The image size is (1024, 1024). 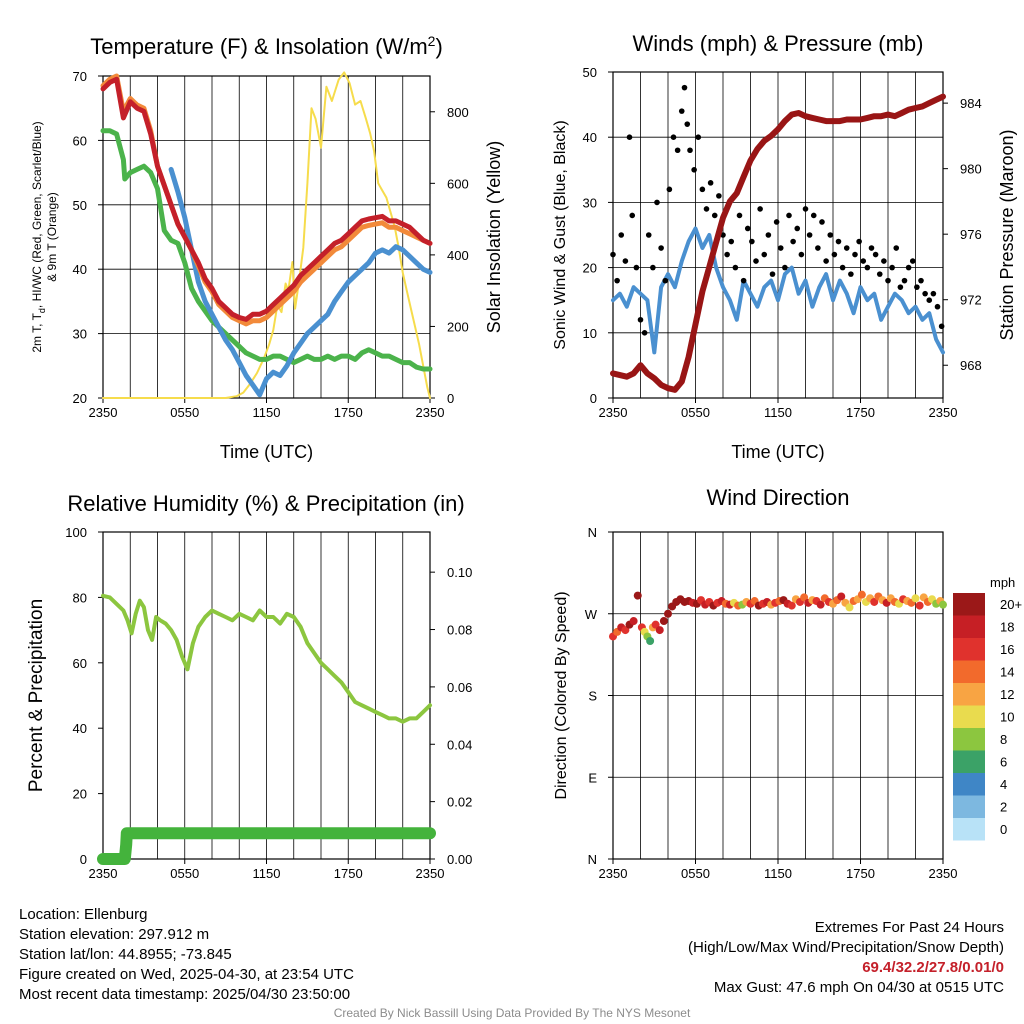 What do you see at coordinates (458, 255) in the screenshot?
I see `y2-tick-label: 400` at bounding box center [458, 255].